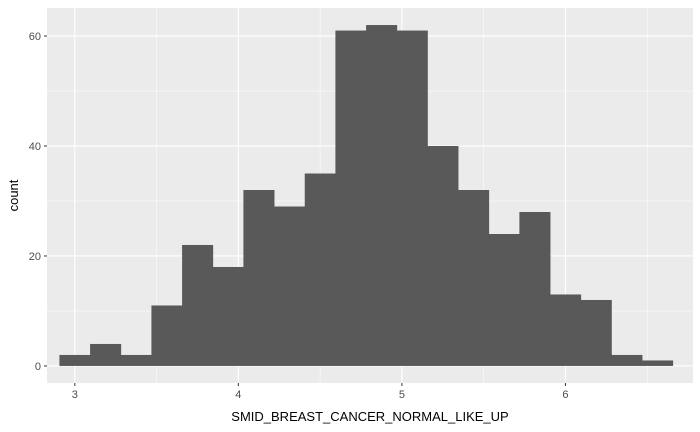 The image size is (700, 432). What do you see at coordinates (35, 257) in the screenshot?
I see `y-tick-label: 20` at bounding box center [35, 257].